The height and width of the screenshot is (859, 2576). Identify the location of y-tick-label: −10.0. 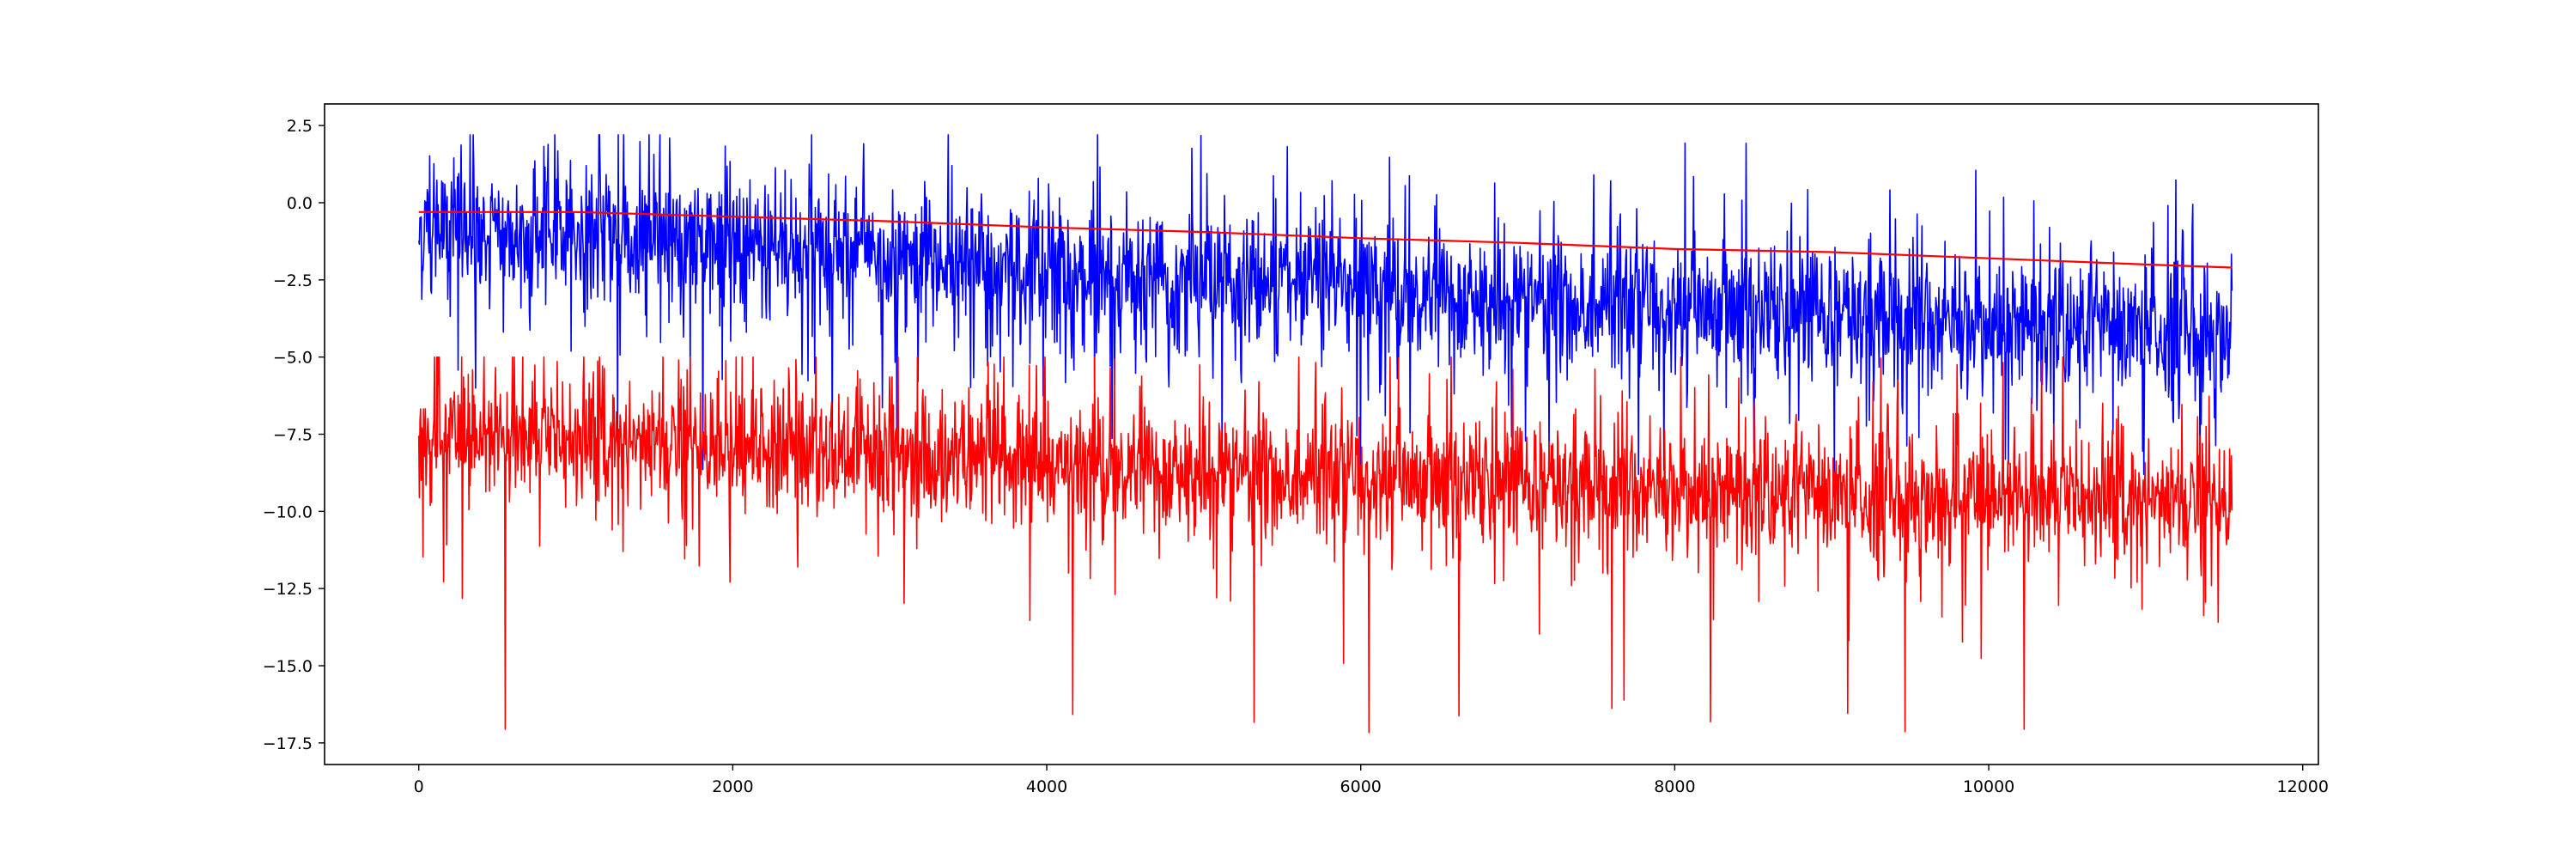
(288, 512).